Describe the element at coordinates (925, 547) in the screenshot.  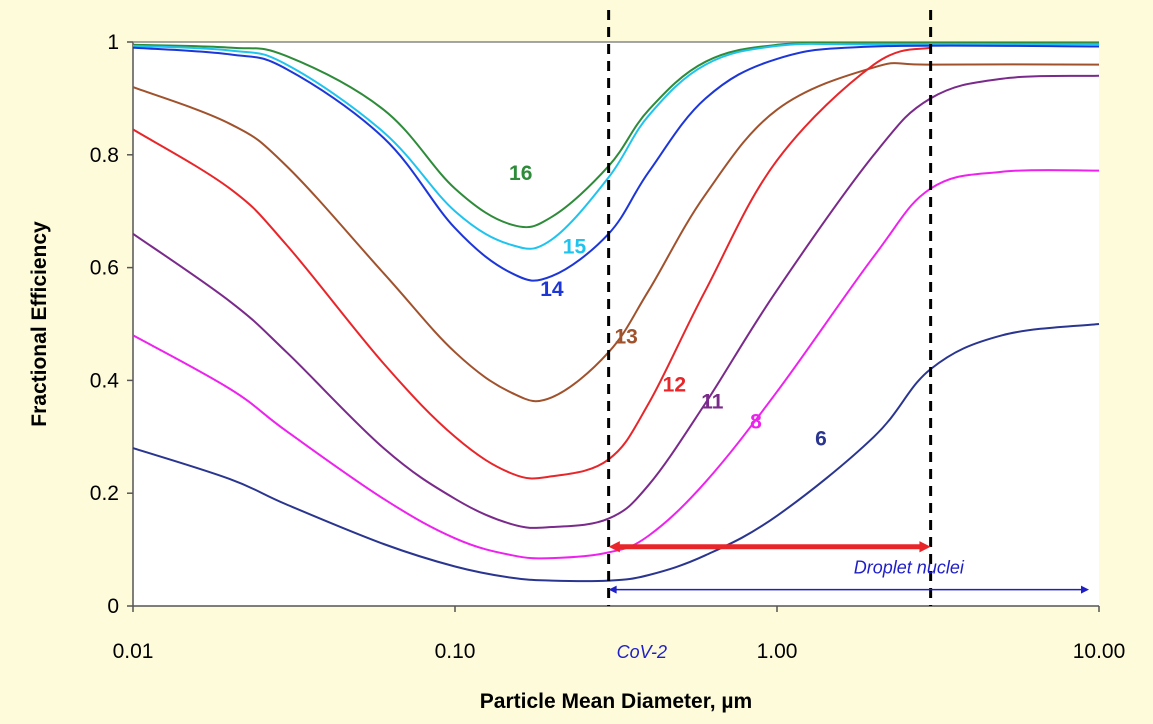
I see `cov2-arrow-head-right` at that location.